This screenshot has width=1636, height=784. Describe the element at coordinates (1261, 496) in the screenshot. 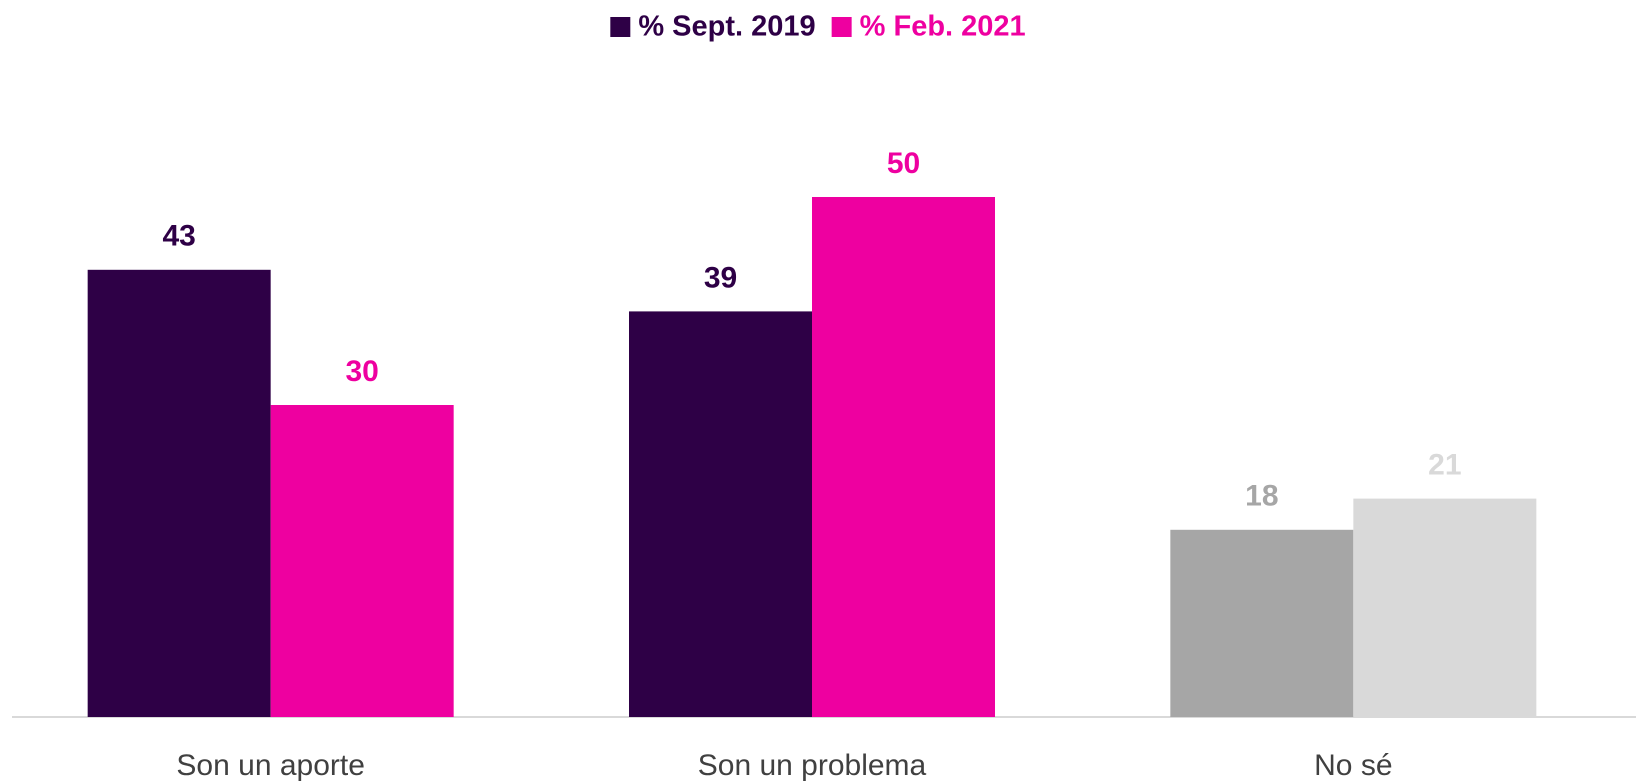

I see `data-label: 18` at that location.